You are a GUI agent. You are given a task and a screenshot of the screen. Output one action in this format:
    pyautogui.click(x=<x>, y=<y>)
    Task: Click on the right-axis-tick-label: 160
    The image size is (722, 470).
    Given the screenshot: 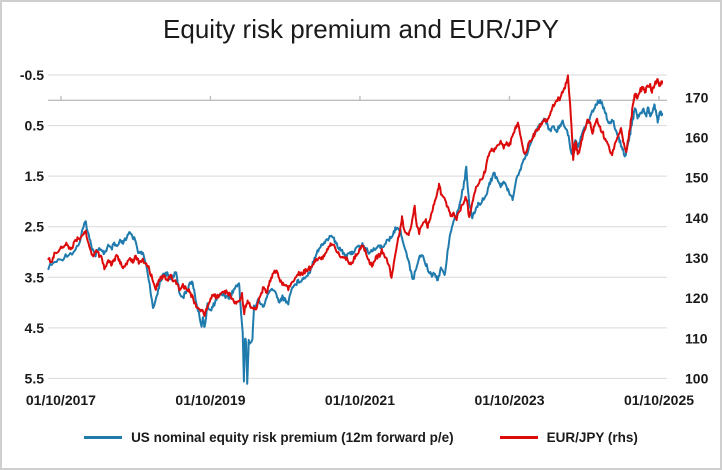 What is the action you would take?
    pyautogui.click(x=697, y=138)
    